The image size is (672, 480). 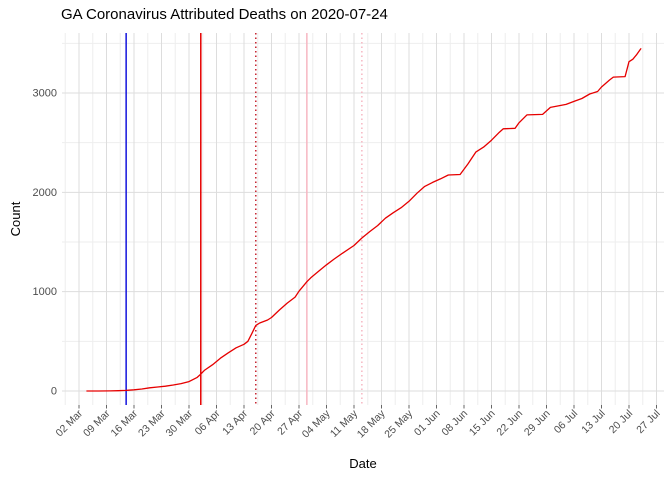 I want to click on x-tick-label: 30 Mar, so click(x=180, y=423).